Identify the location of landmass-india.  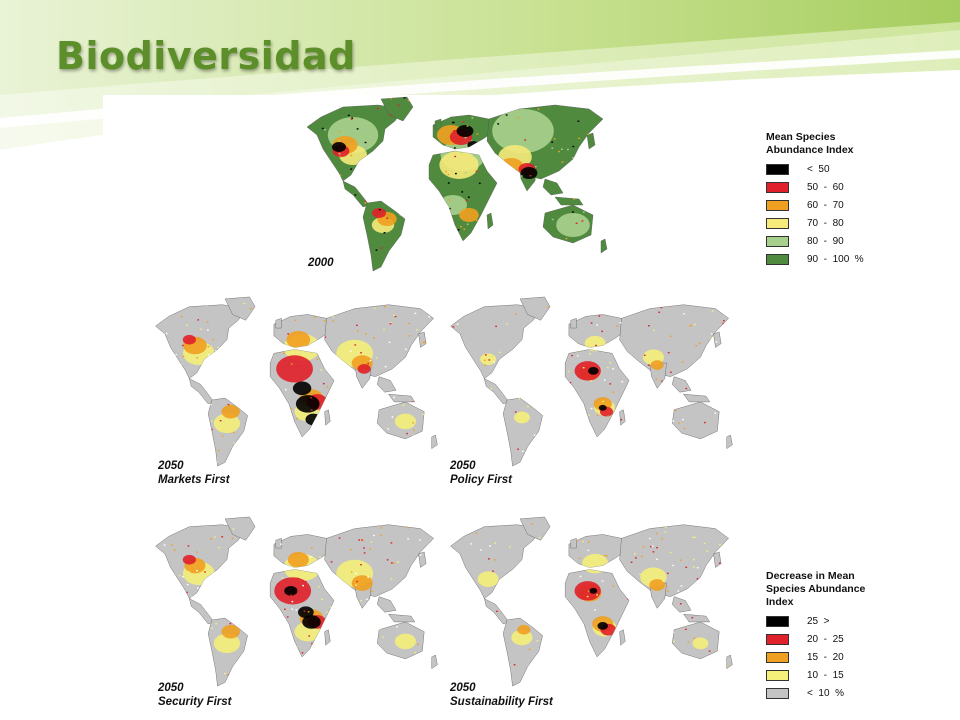
(658, 375).